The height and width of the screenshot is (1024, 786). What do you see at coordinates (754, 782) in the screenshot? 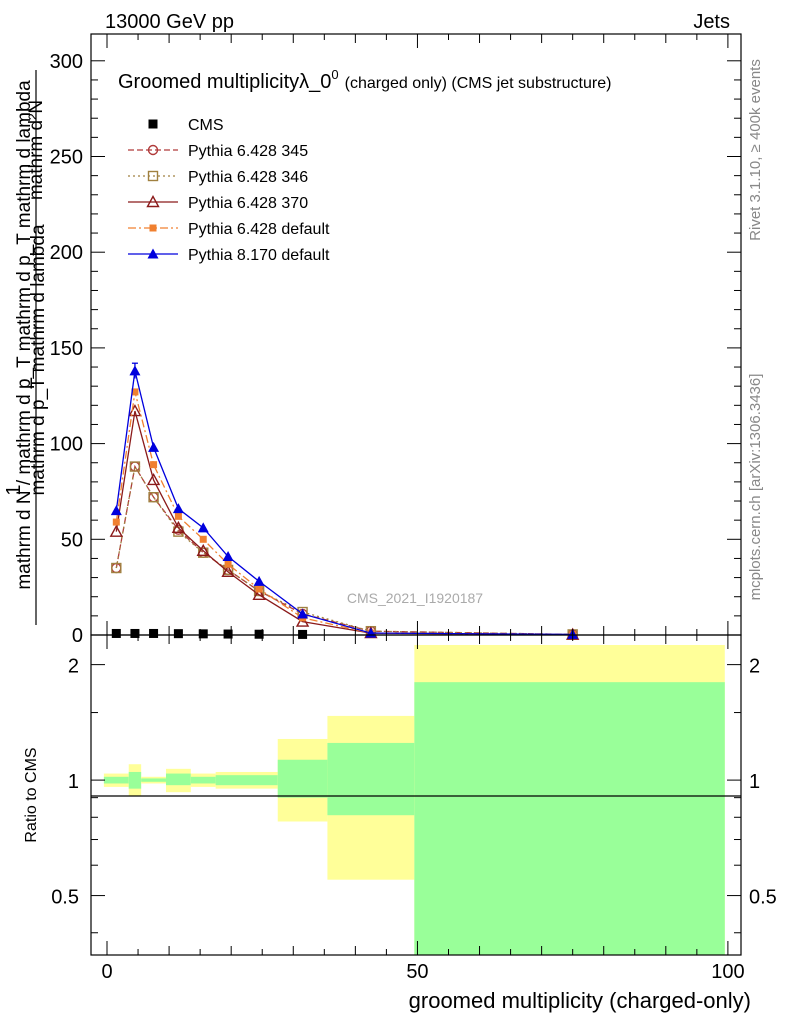
I see `ratio-y-tick-label-right: 1` at bounding box center [754, 782].